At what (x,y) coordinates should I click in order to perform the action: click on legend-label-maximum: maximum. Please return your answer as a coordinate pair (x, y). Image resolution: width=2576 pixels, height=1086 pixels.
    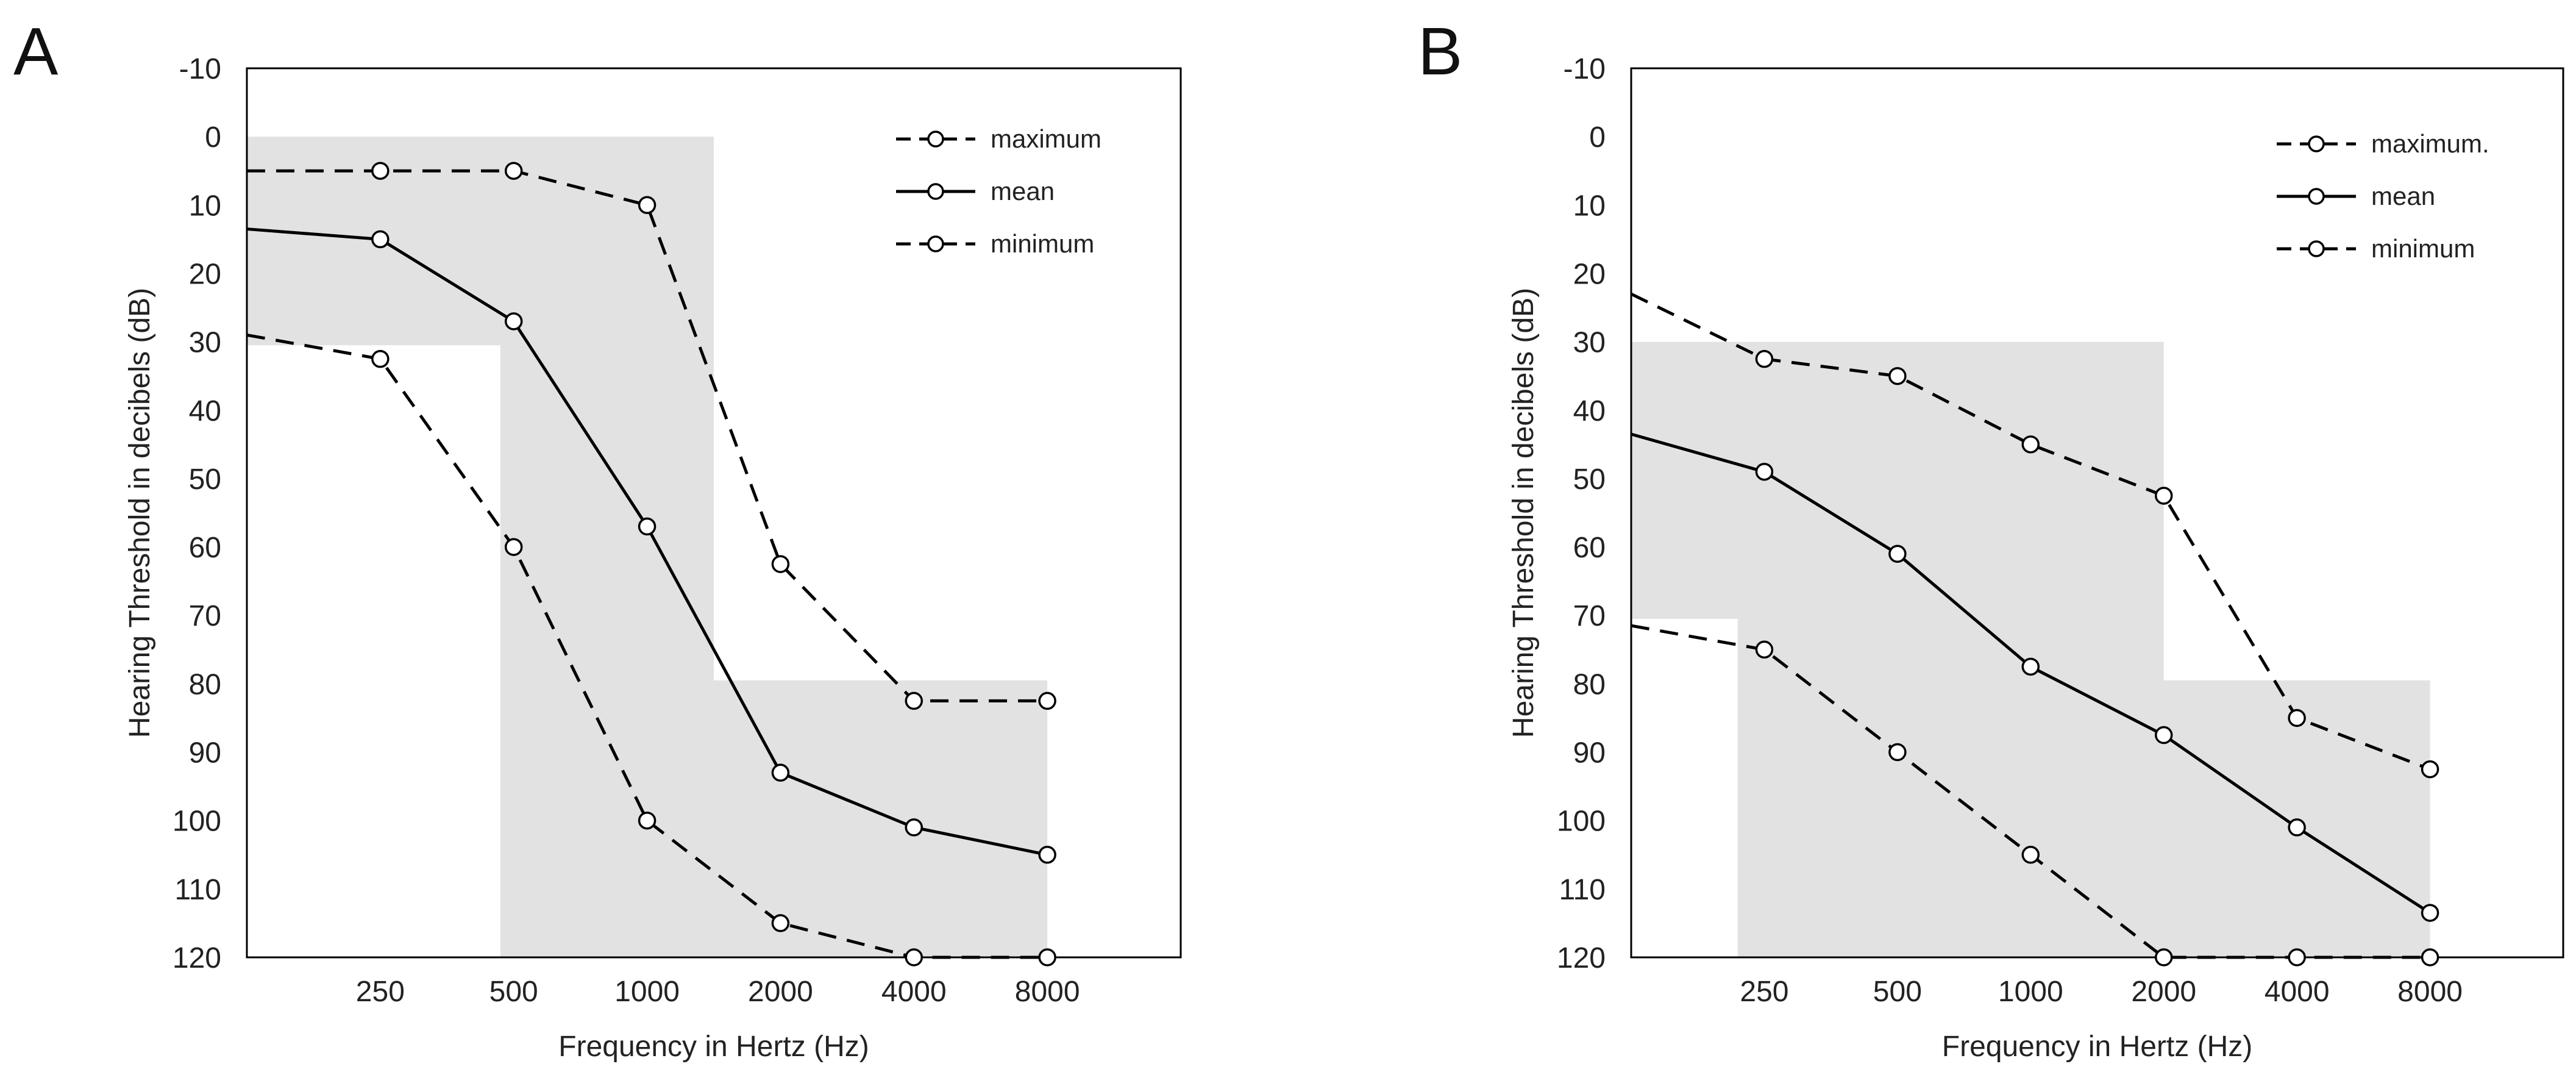
    Looking at the image, I should click on (1046, 138).